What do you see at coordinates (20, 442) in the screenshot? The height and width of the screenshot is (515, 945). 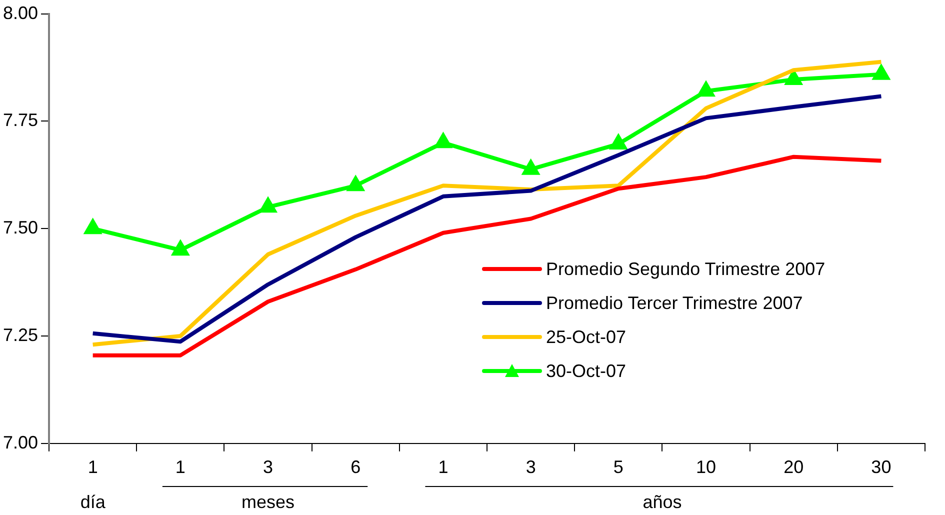 I see `y-tick-label: 7.00` at bounding box center [20, 442].